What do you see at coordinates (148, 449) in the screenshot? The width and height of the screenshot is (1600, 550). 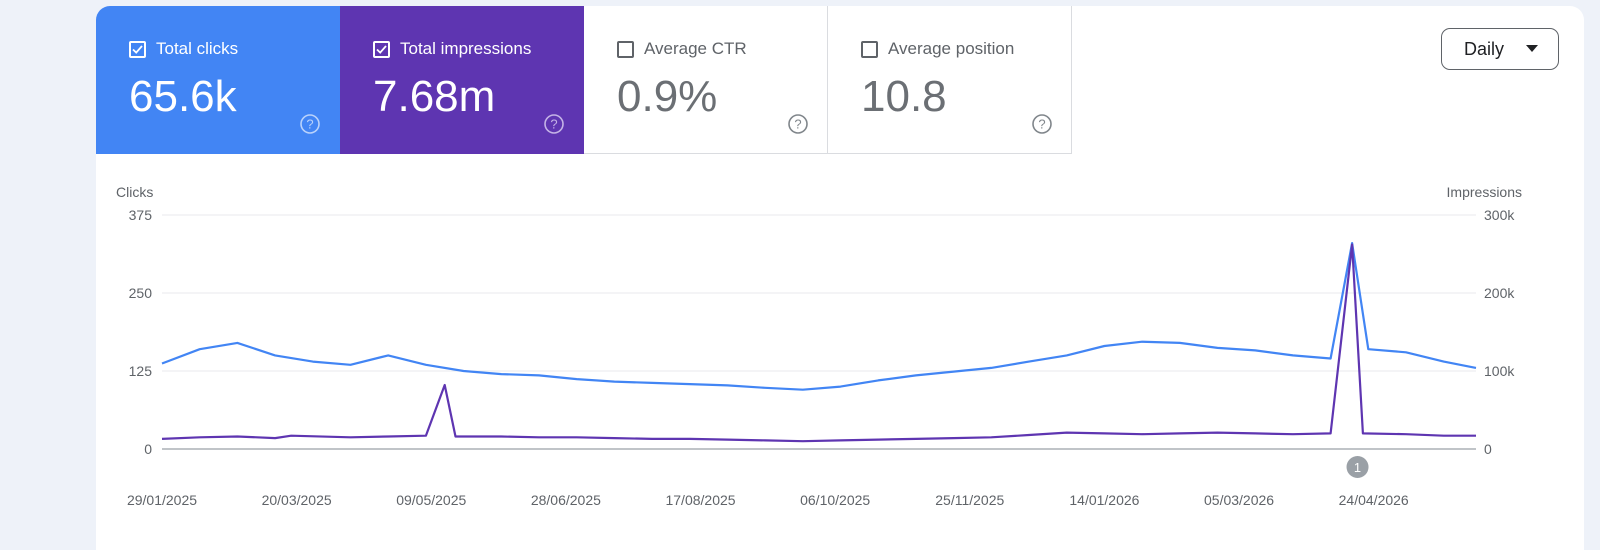 I see `y-left-tick-label: 0` at bounding box center [148, 449].